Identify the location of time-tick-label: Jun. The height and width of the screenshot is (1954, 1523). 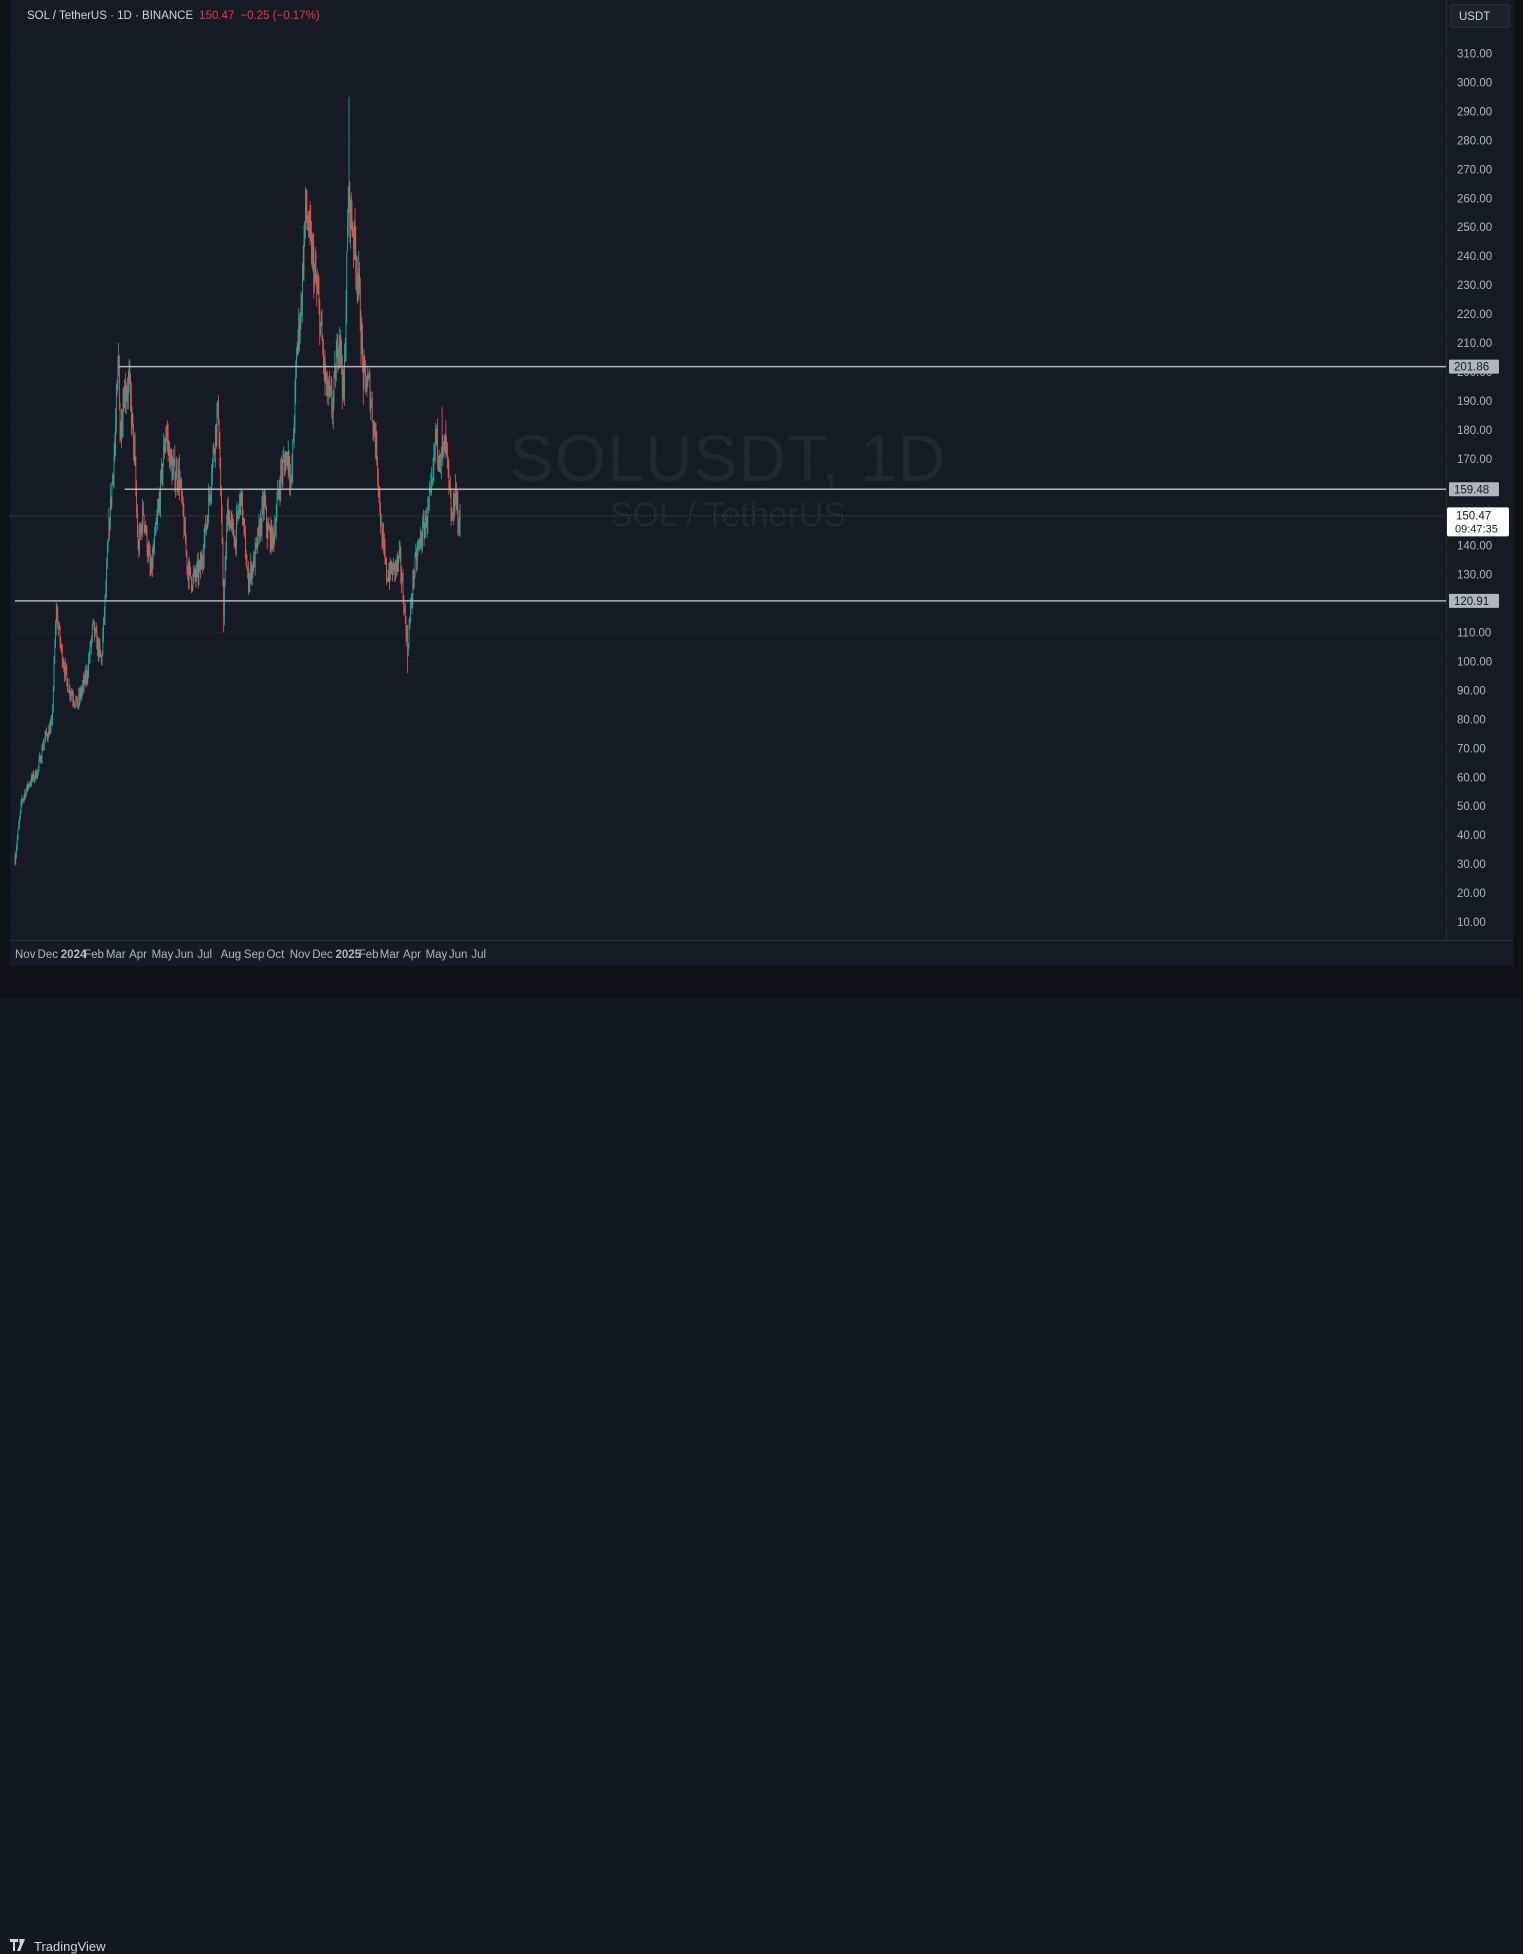
(184, 955).